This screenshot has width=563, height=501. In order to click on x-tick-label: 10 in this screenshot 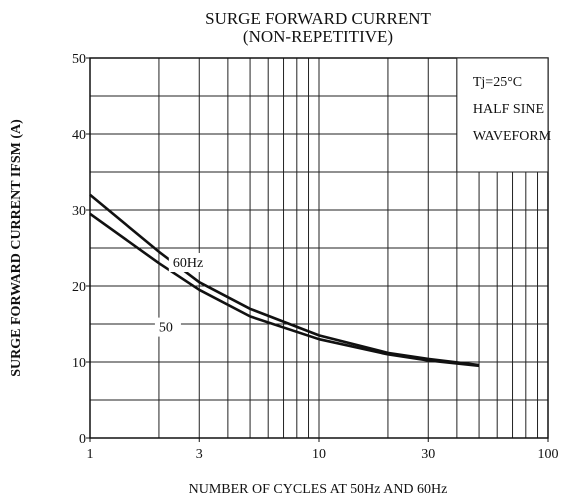, I will do `click(319, 454)`.